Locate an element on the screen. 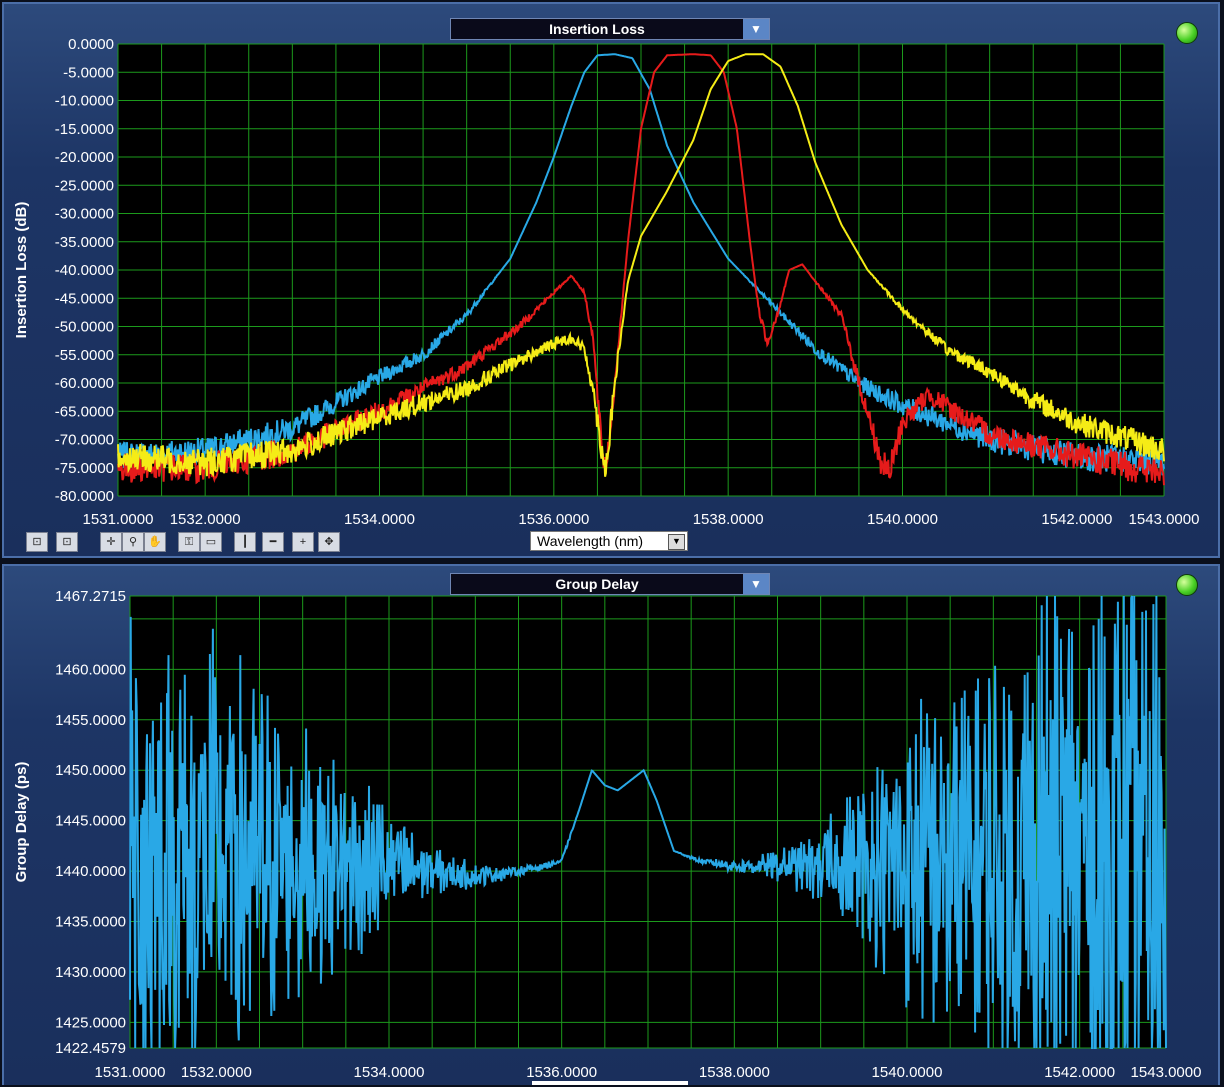  x-axis-selector-label: Wavelength (nm) is located at coordinates (590, 541).